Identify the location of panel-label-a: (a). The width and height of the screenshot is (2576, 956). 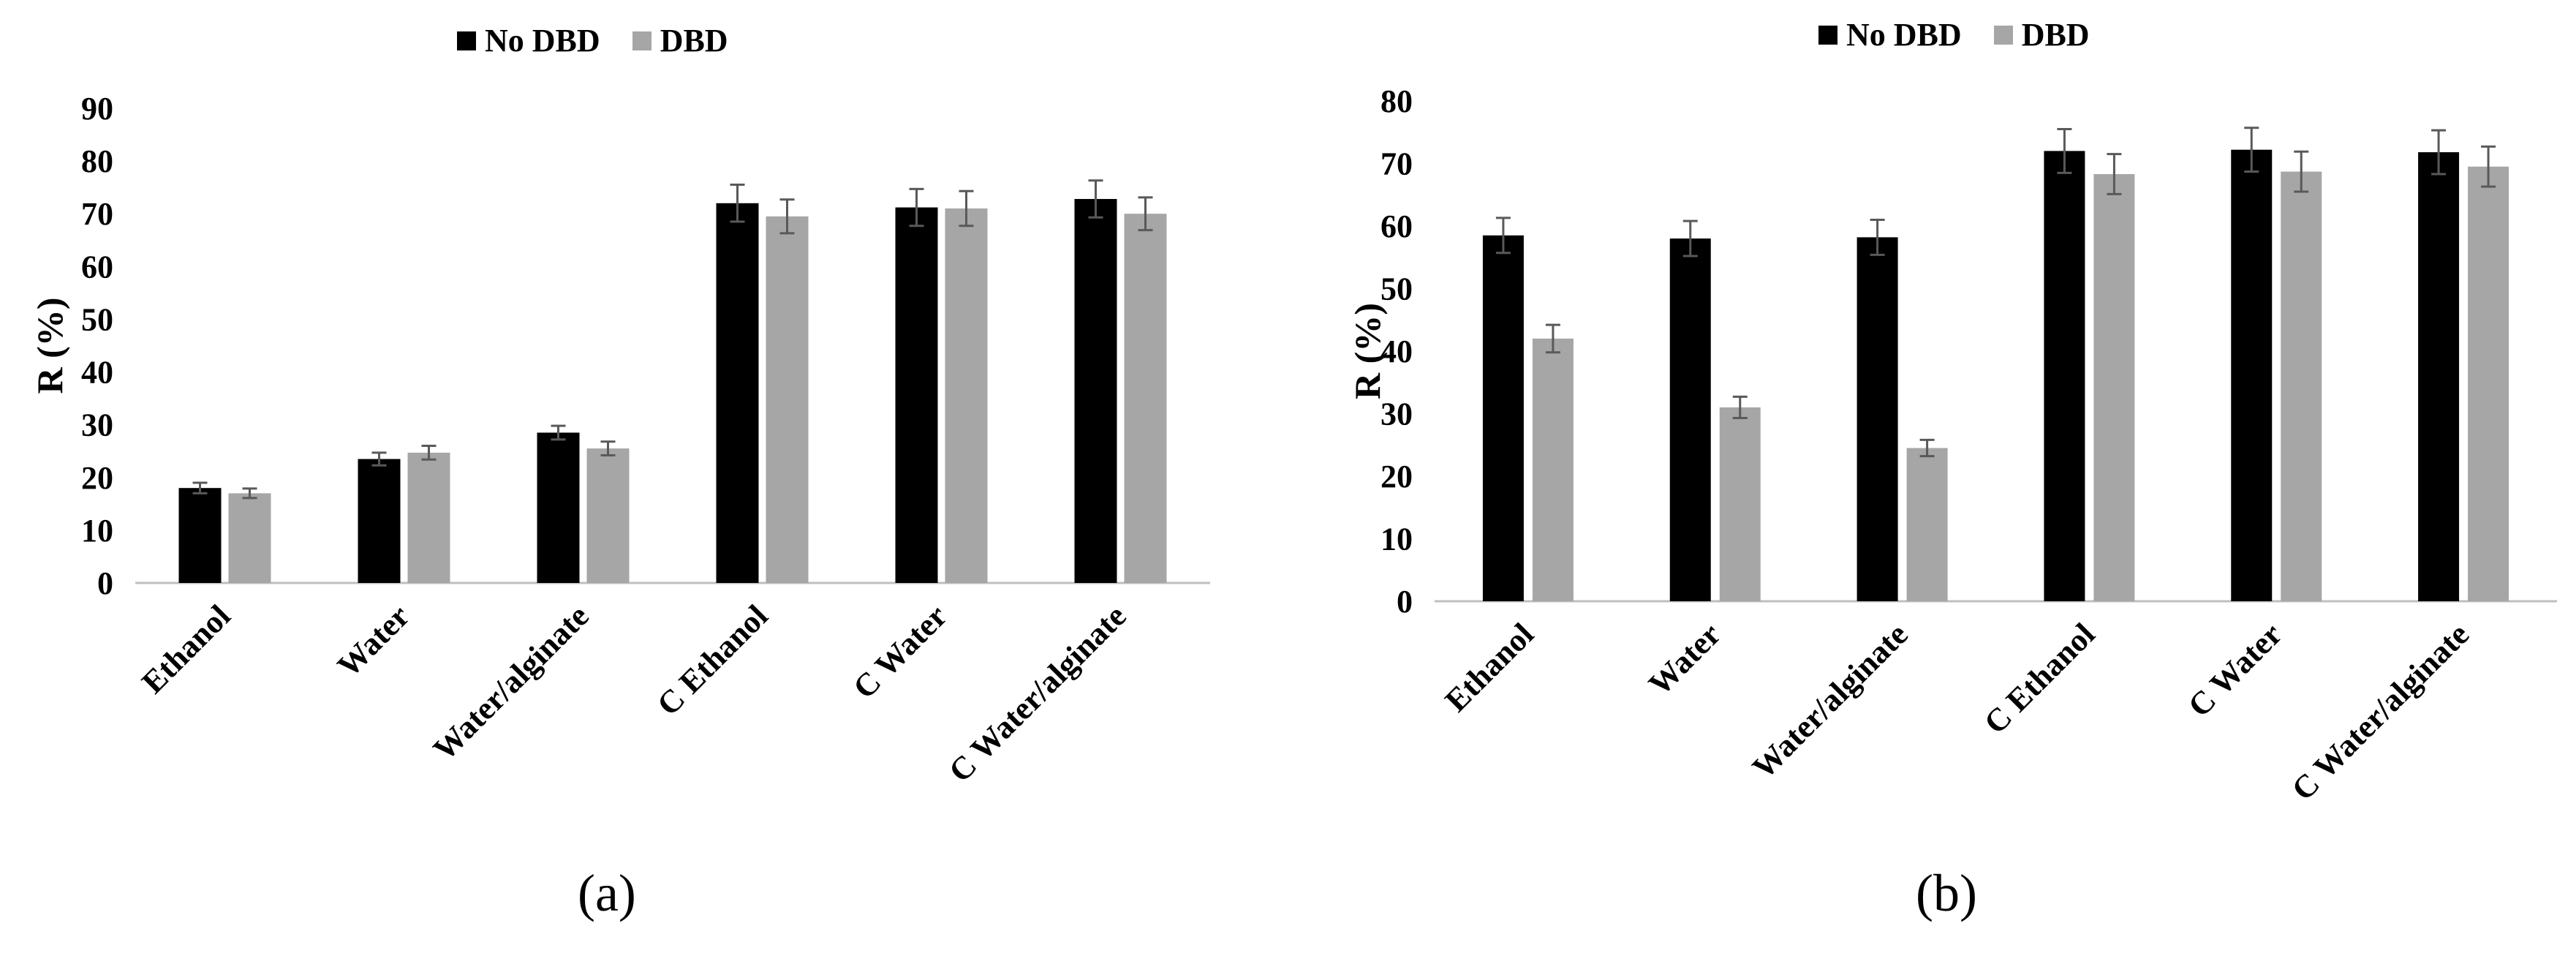
(607, 893).